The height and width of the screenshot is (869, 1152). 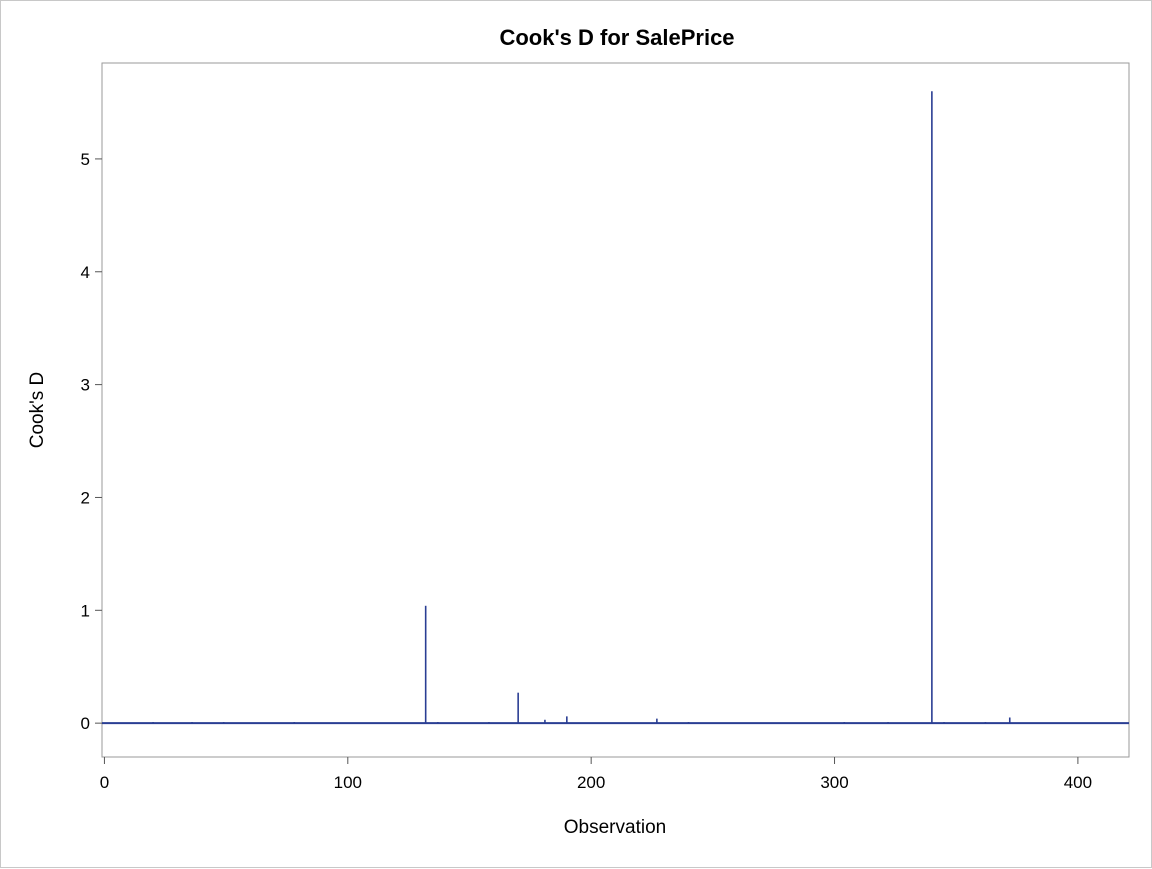 I want to click on chart-title: Cook's D for SalePrice, so click(x=616, y=37).